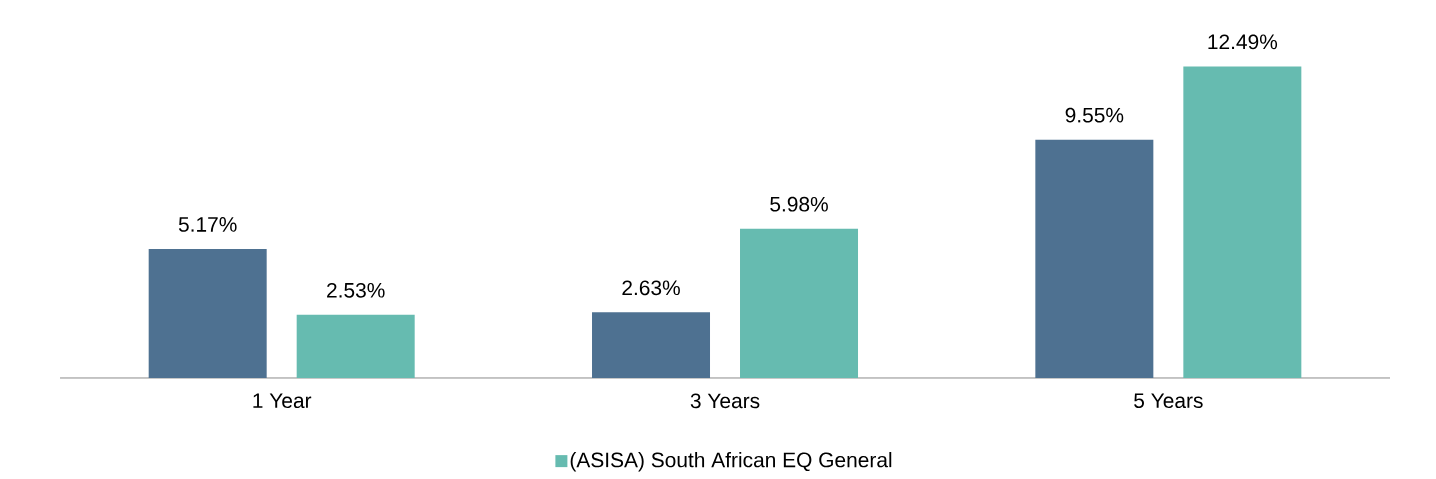 This screenshot has width=1436, height=479. What do you see at coordinates (282, 401) in the screenshot?
I see `x-tick-label: 1 Year` at bounding box center [282, 401].